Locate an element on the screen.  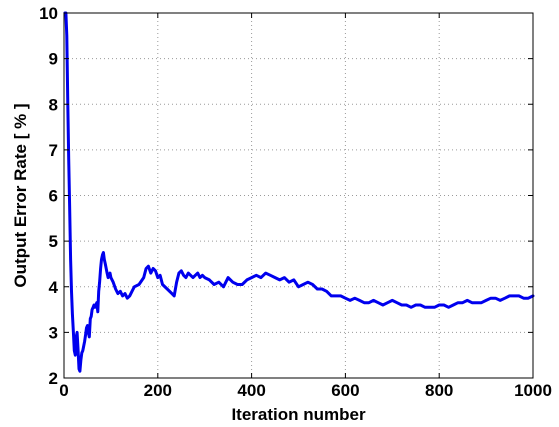
y-tick-label: 4 is located at coordinates (54, 287).